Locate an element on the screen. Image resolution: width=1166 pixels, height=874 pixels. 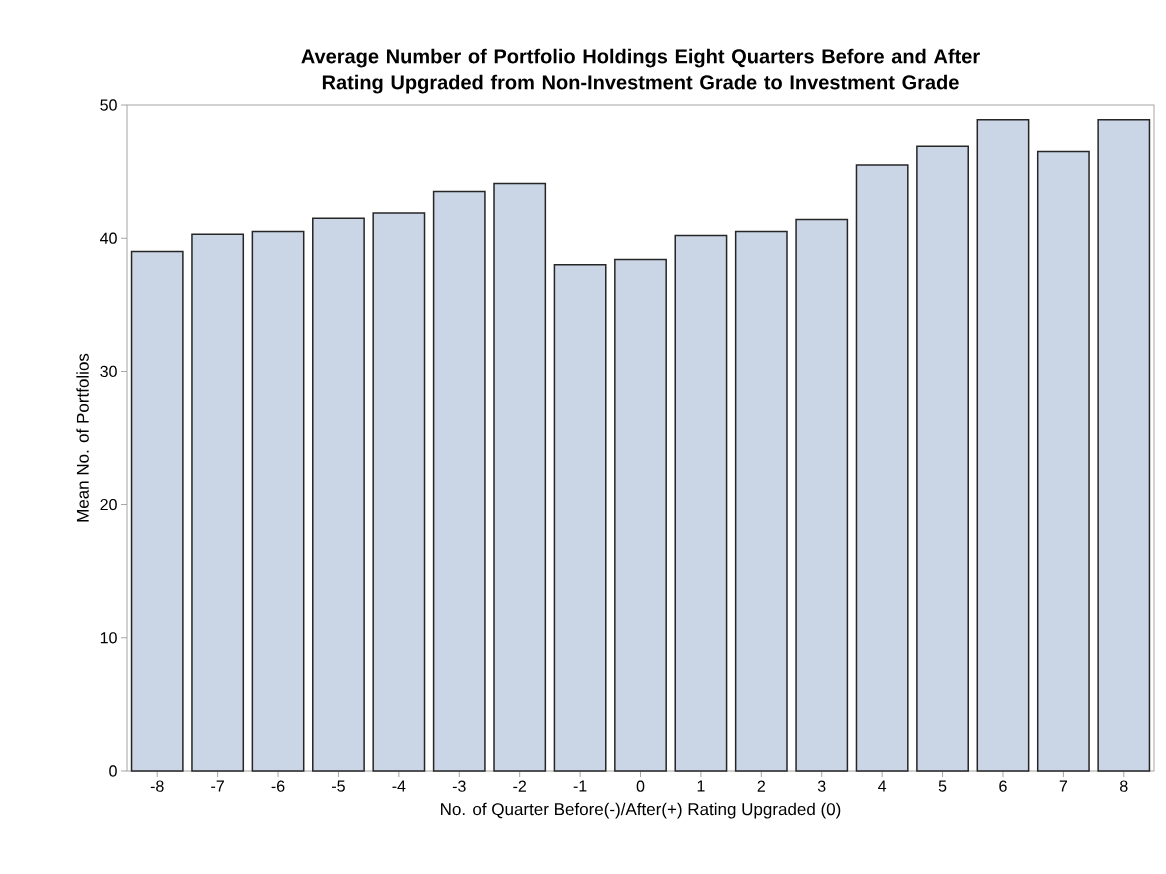
x-tick-label: 7 is located at coordinates (1063, 786).